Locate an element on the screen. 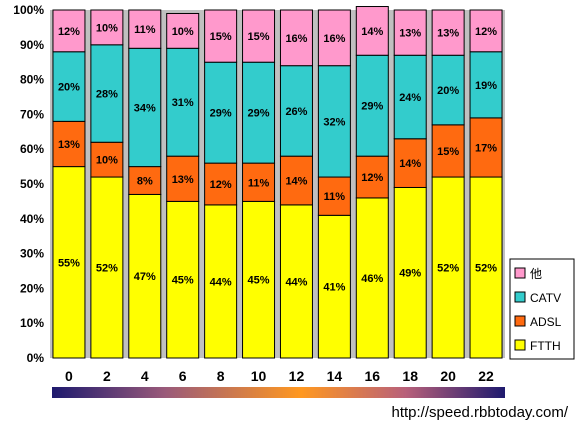 This screenshot has height=425, width=578. bar-value-label: 34% is located at coordinates (145, 108).